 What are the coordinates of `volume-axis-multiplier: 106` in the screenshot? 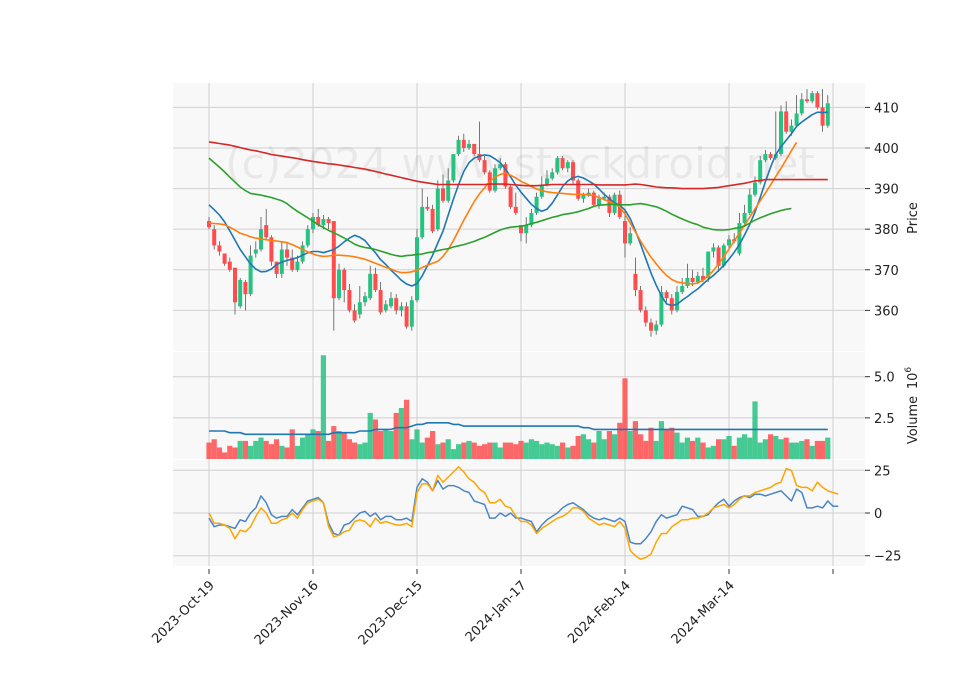 It's located at (912, 378).